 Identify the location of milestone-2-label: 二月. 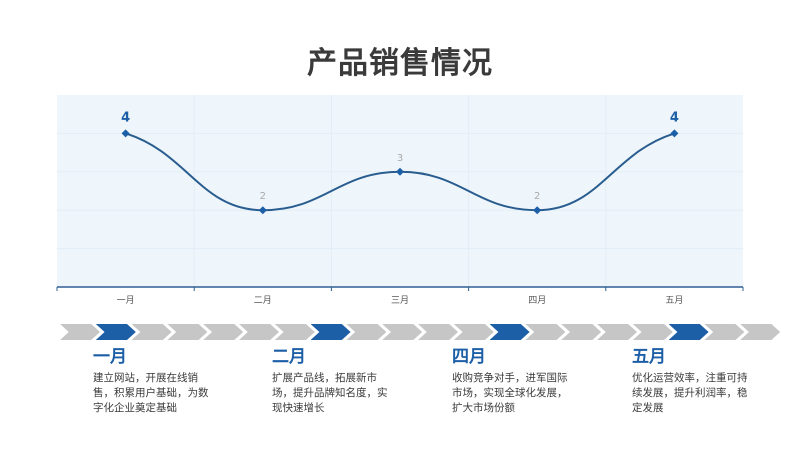
(289, 357).